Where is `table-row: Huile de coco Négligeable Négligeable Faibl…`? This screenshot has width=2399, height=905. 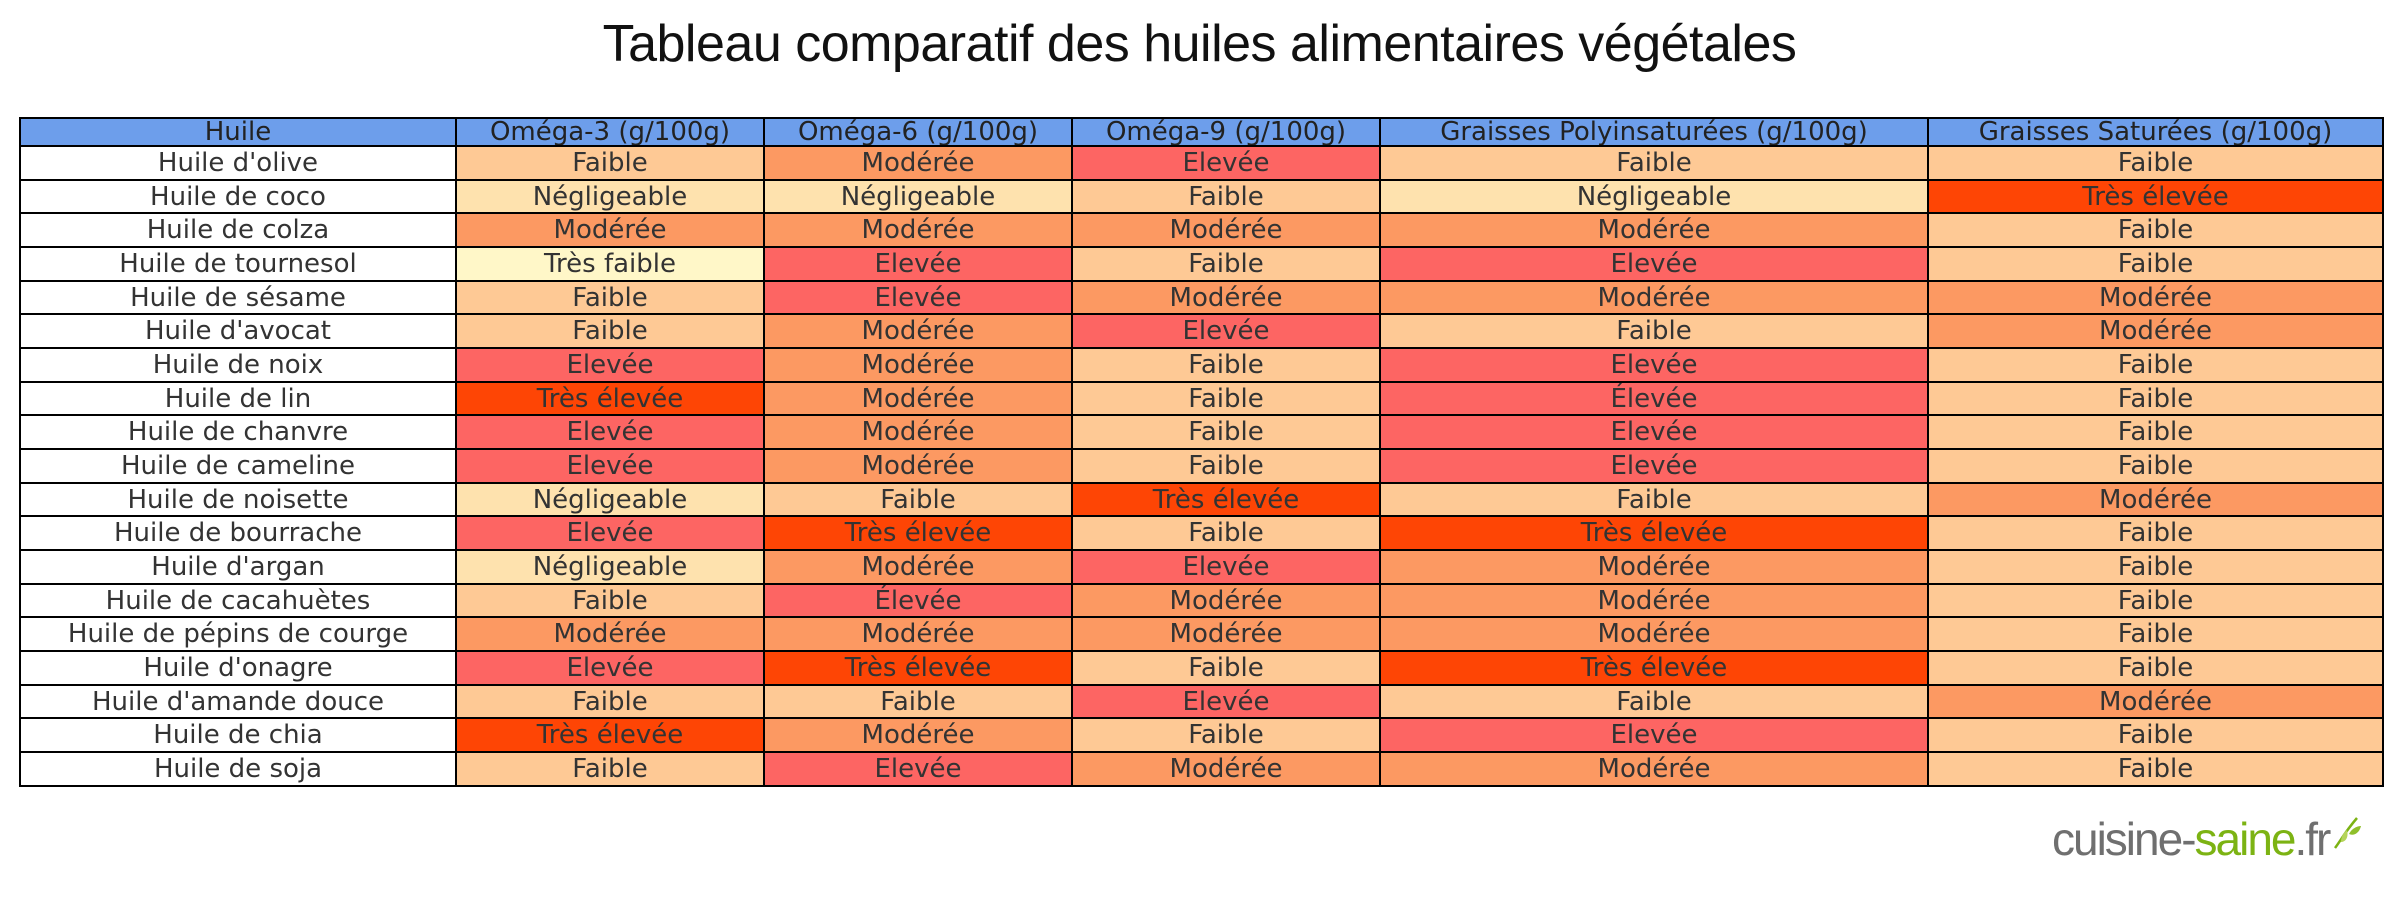 table-row: Huile de coco Négligeable Négligeable Faibl… is located at coordinates (1201, 196).